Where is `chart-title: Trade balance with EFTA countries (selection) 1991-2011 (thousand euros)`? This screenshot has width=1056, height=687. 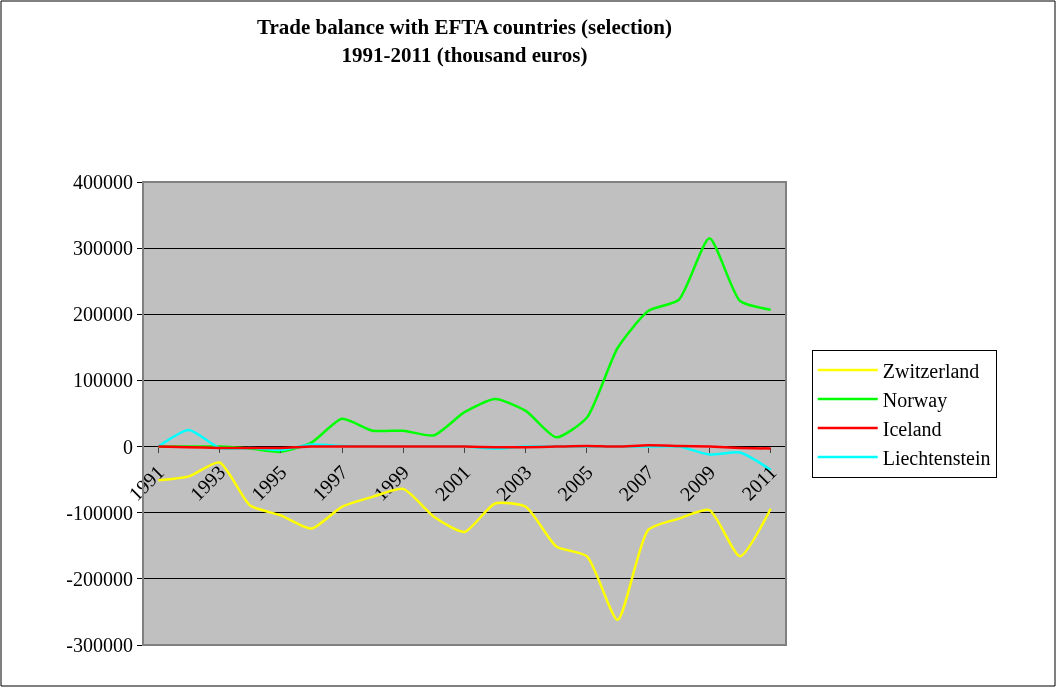
chart-title: Trade balance with EFTA countries (selection) 1991-2011 (thousand euros) is located at coordinates (464, 41).